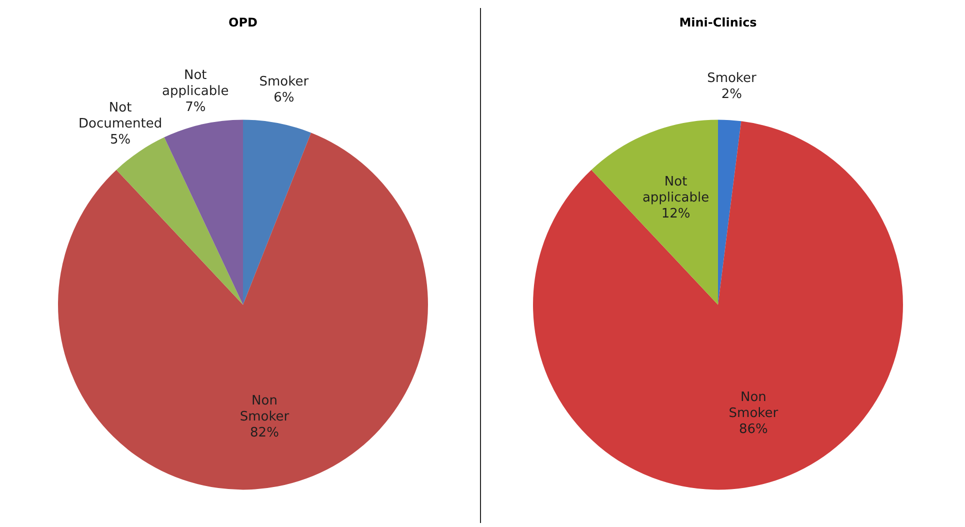  I want to click on data-label: 2%, so click(731, 94).